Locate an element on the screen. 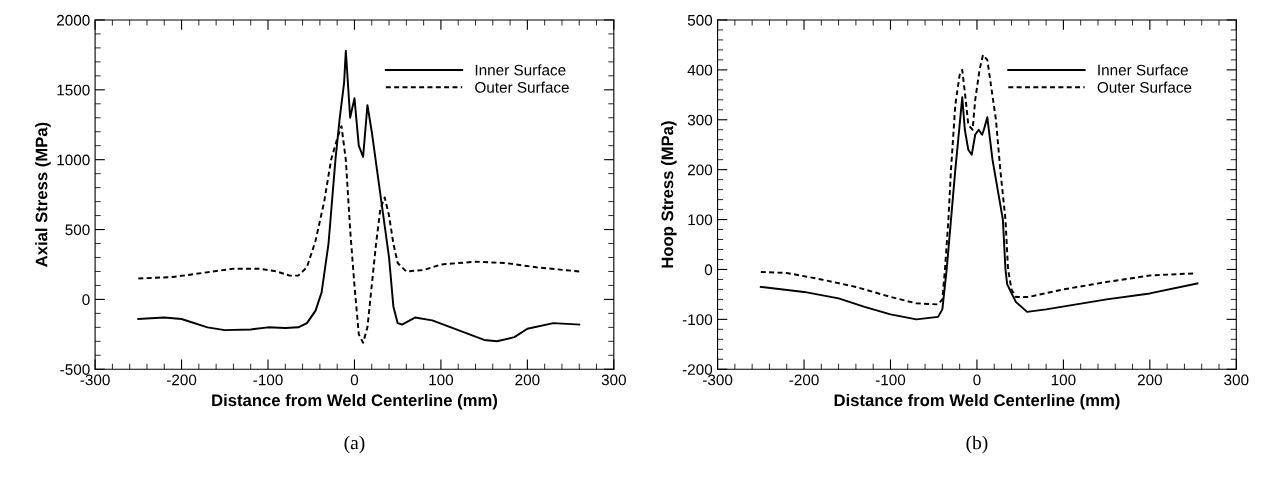 The image size is (1268, 499). y-tick-label: 2000 is located at coordinates (73, 20).